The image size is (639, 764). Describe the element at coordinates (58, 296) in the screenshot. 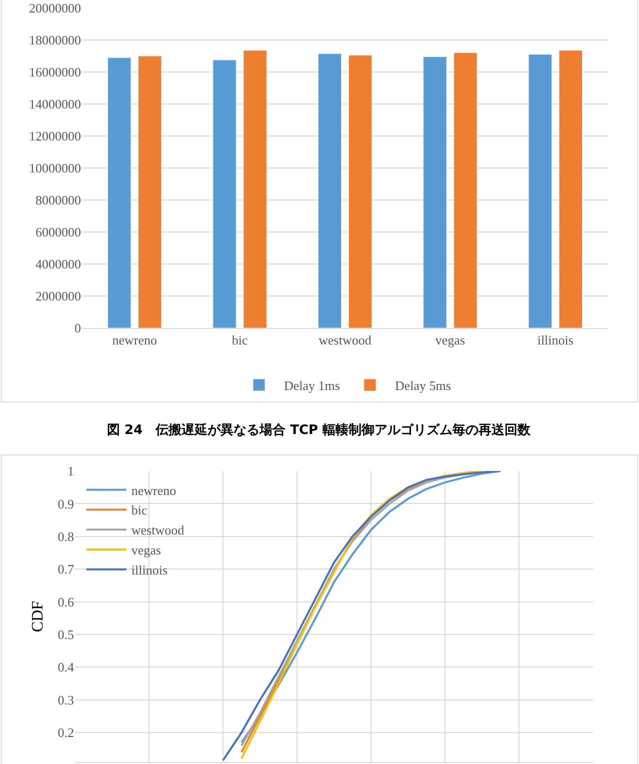

I see `y-tick-label: 2000000` at that location.